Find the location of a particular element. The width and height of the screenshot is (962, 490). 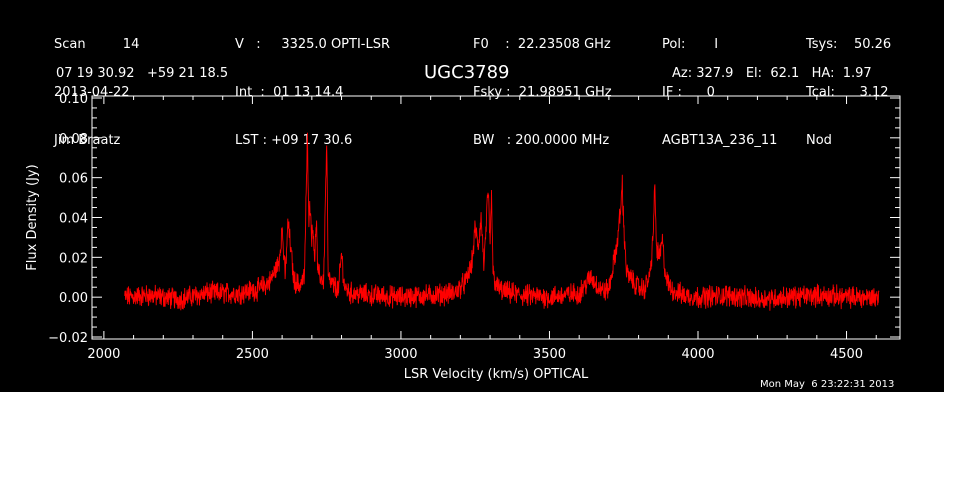

y-tick-label: −0.02 is located at coordinates (68, 338).